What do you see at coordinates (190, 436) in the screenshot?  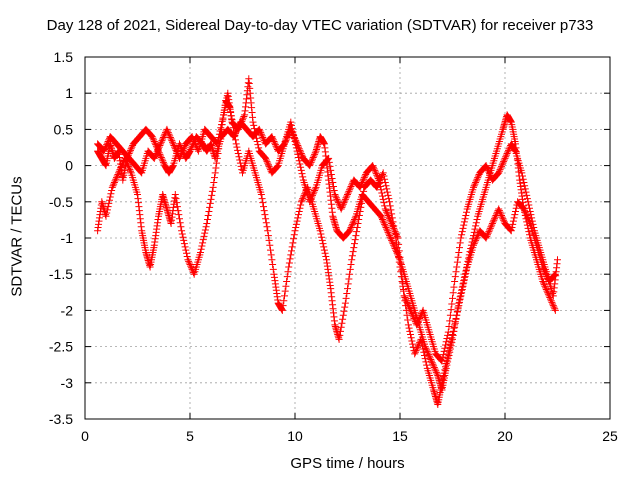 I see `x-tick-label: 5` at bounding box center [190, 436].